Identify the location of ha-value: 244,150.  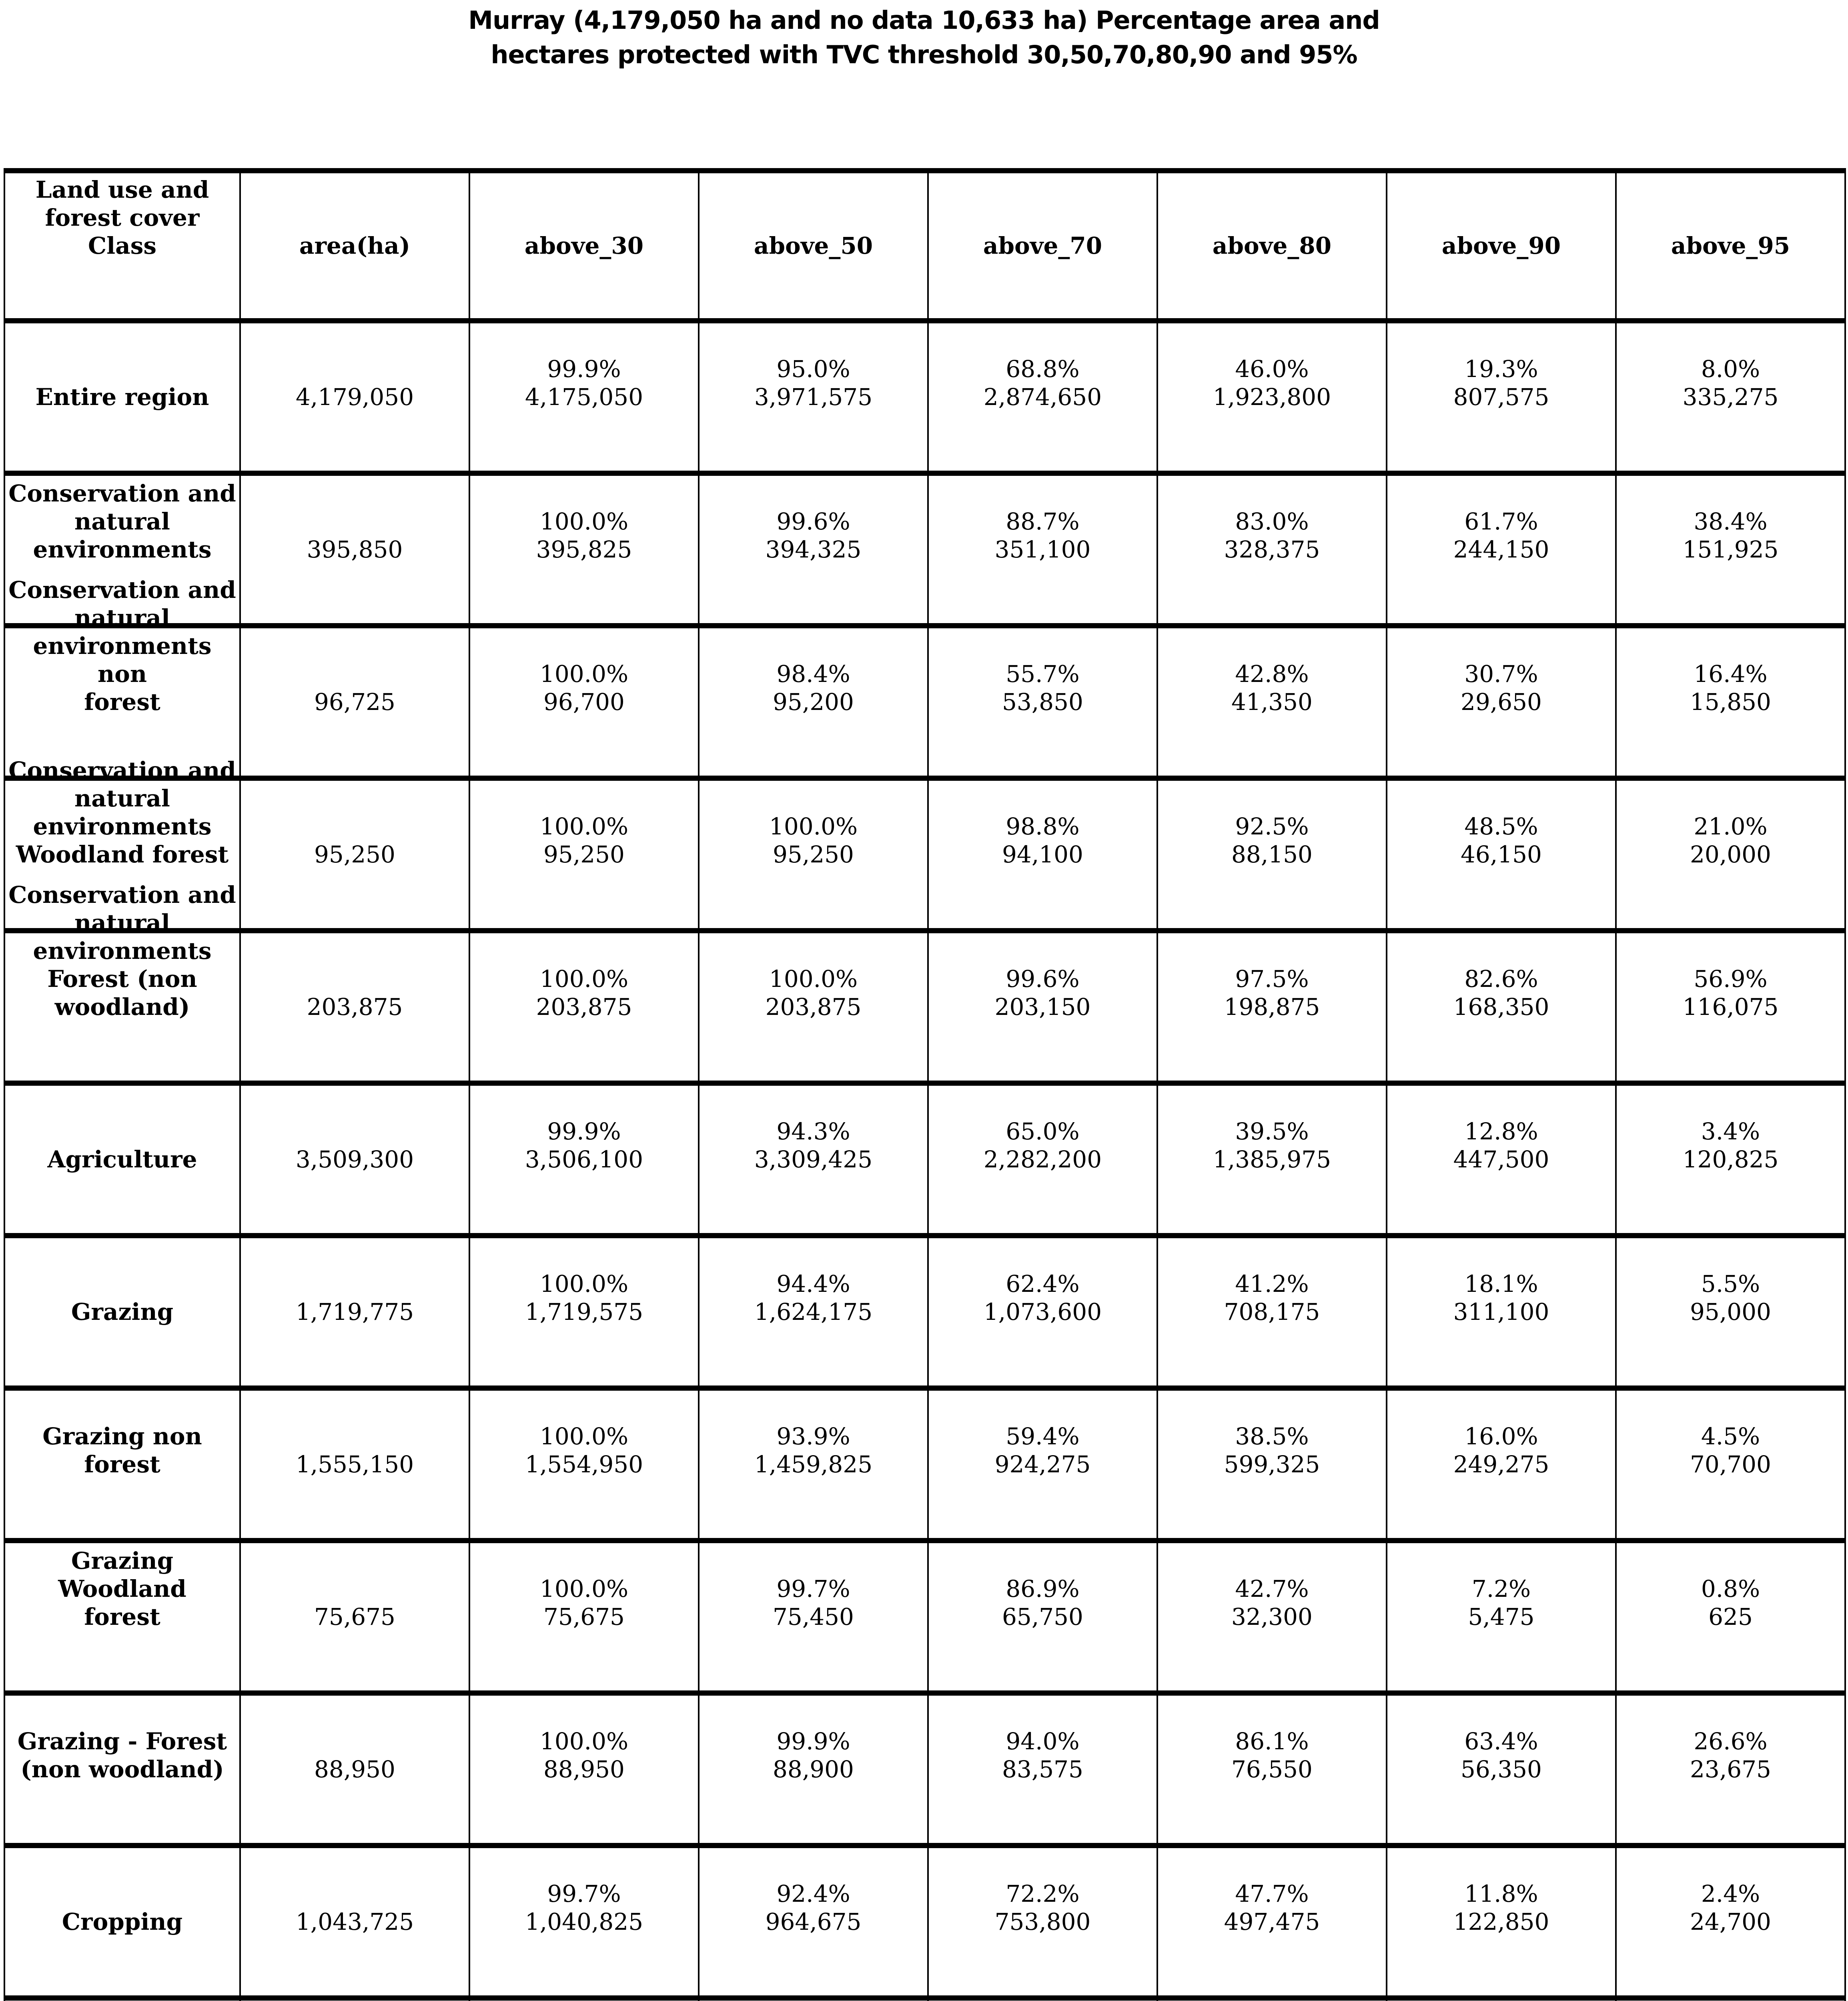
(1501, 549).